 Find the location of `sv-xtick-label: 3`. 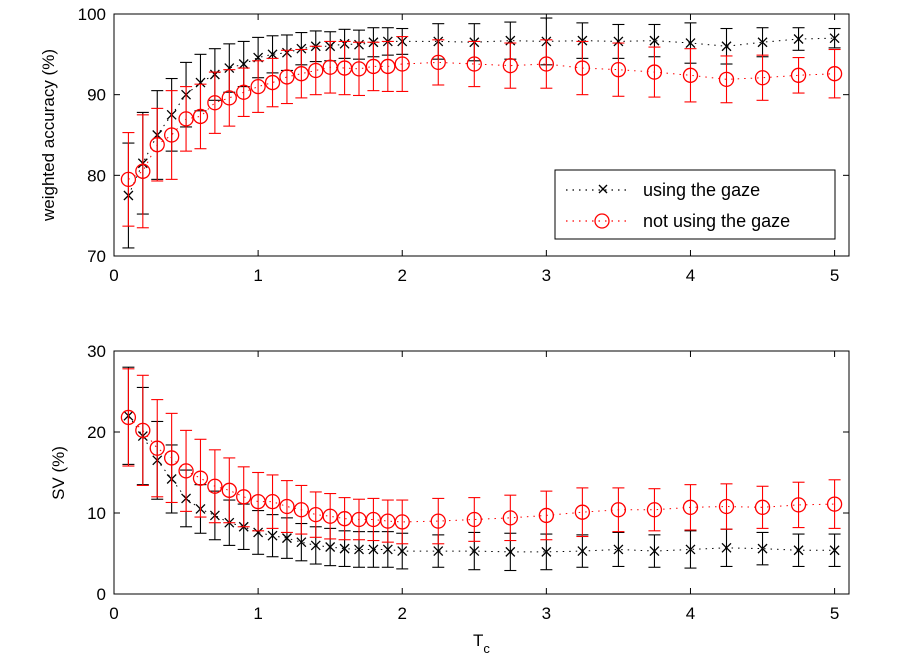

sv-xtick-label: 3 is located at coordinates (546, 613).